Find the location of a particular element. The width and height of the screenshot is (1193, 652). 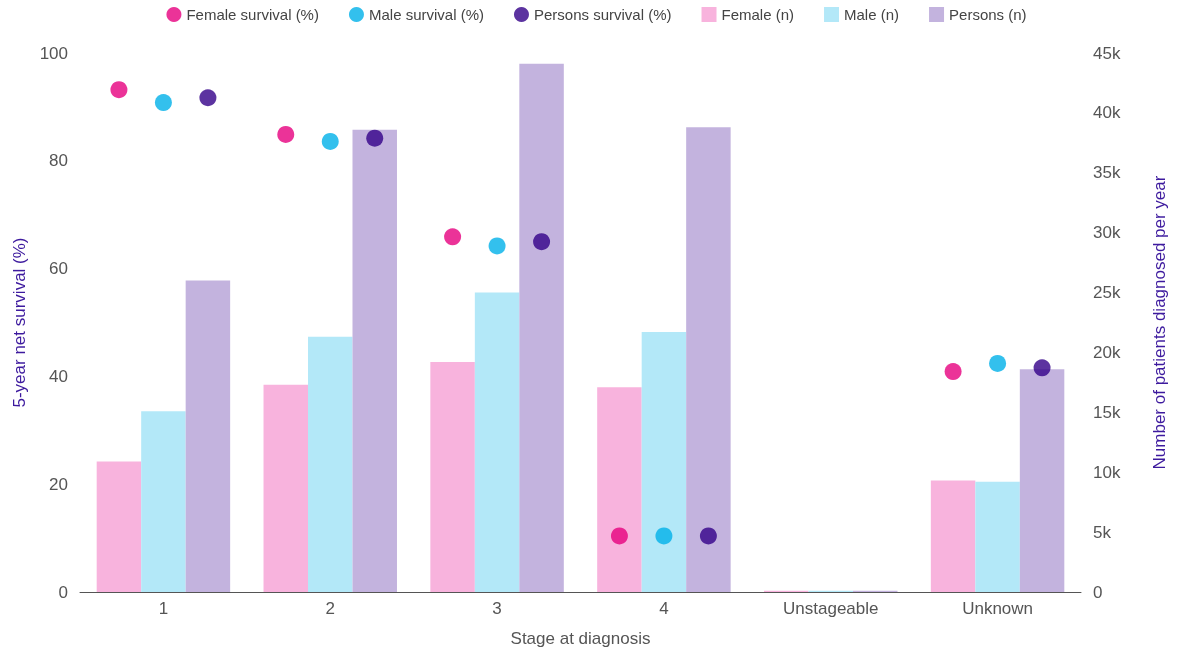

x-tick-label: Unknown is located at coordinates (998, 608).